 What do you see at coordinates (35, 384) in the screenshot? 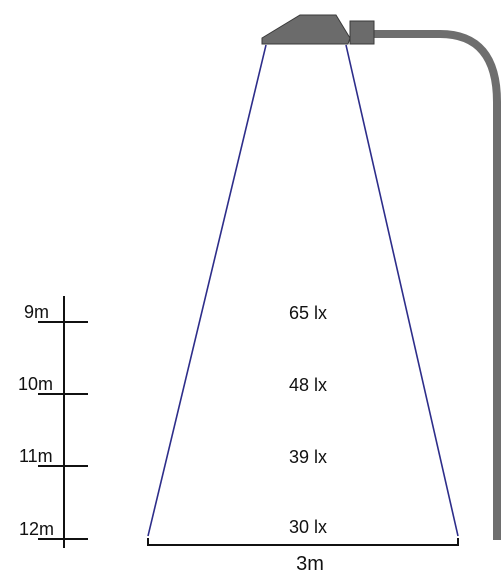
I see `height-scale-label-10m: 10m` at bounding box center [35, 384].